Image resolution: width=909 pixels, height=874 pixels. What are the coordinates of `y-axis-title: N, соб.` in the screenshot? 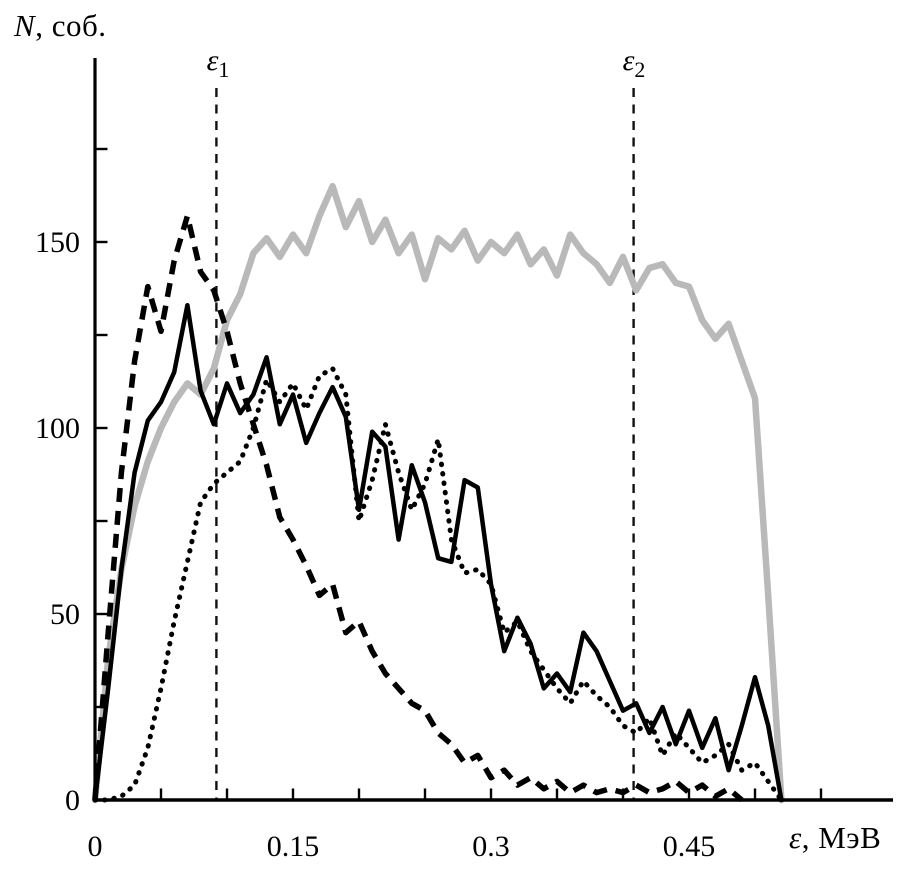 It's located at (60, 26).